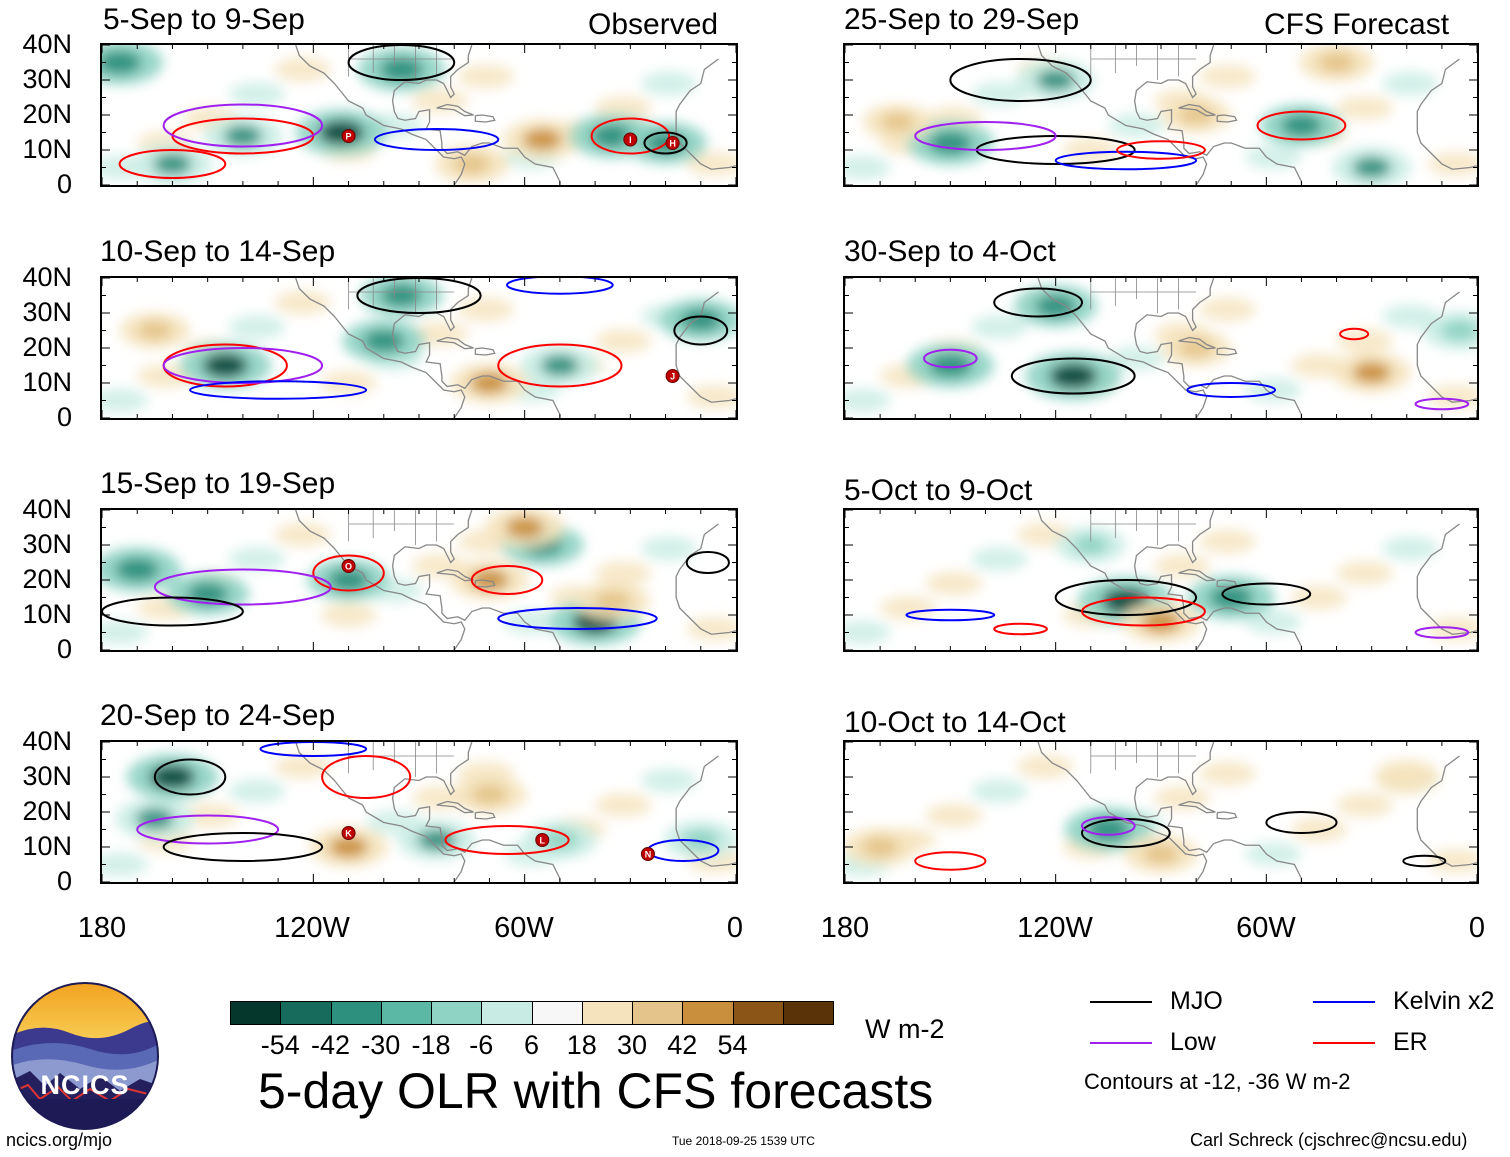 The width and height of the screenshot is (1510, 1157). Describe the element at coordinates (1121, 1002) in the screenshot. I see `legend-line-mjo` at that location.